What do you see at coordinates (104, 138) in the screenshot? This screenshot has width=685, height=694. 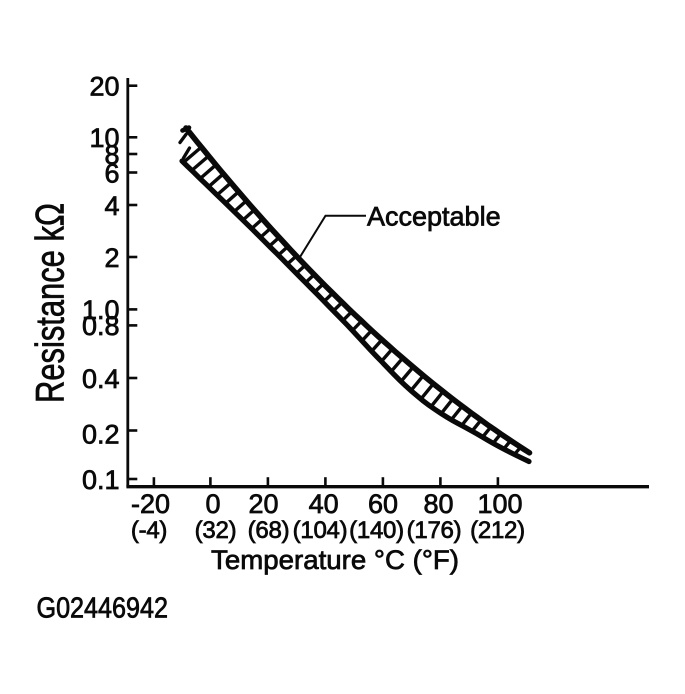 I see `svg-text: 10` at bounding box center [104, 138].